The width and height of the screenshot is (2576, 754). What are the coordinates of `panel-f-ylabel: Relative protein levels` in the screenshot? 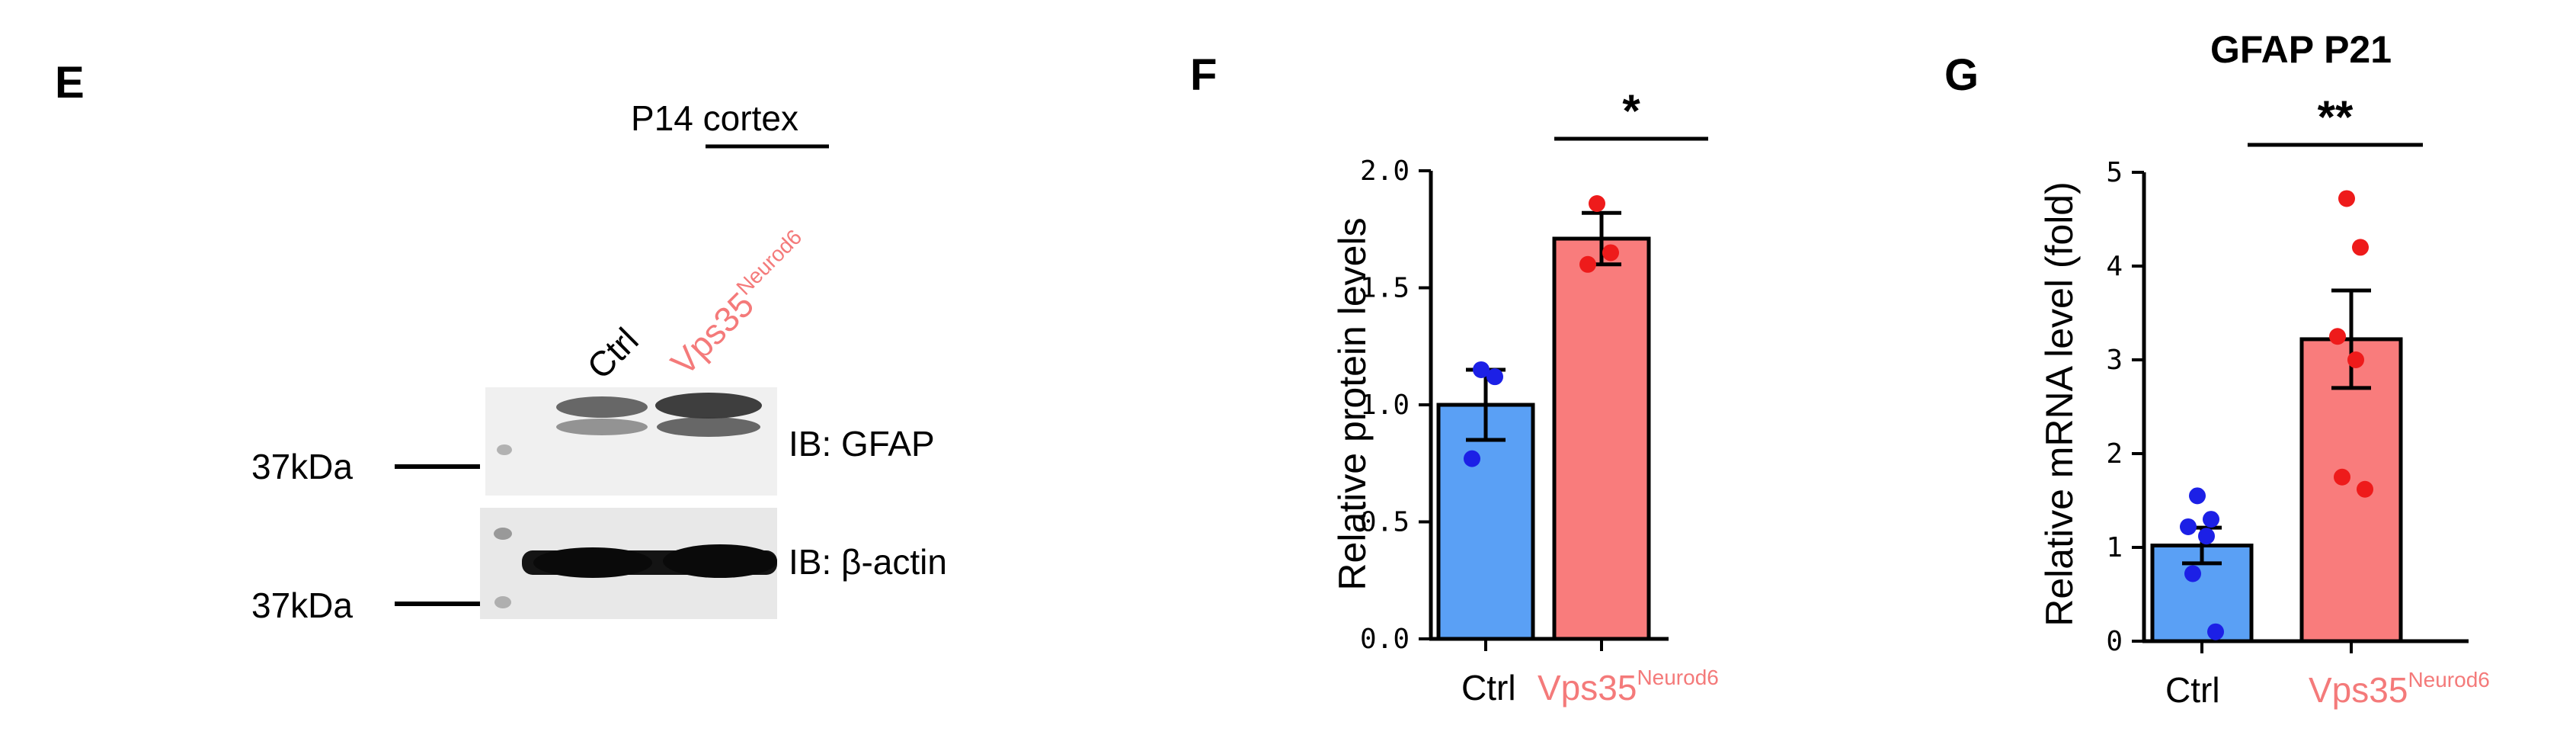 It's located at (1352, 403).